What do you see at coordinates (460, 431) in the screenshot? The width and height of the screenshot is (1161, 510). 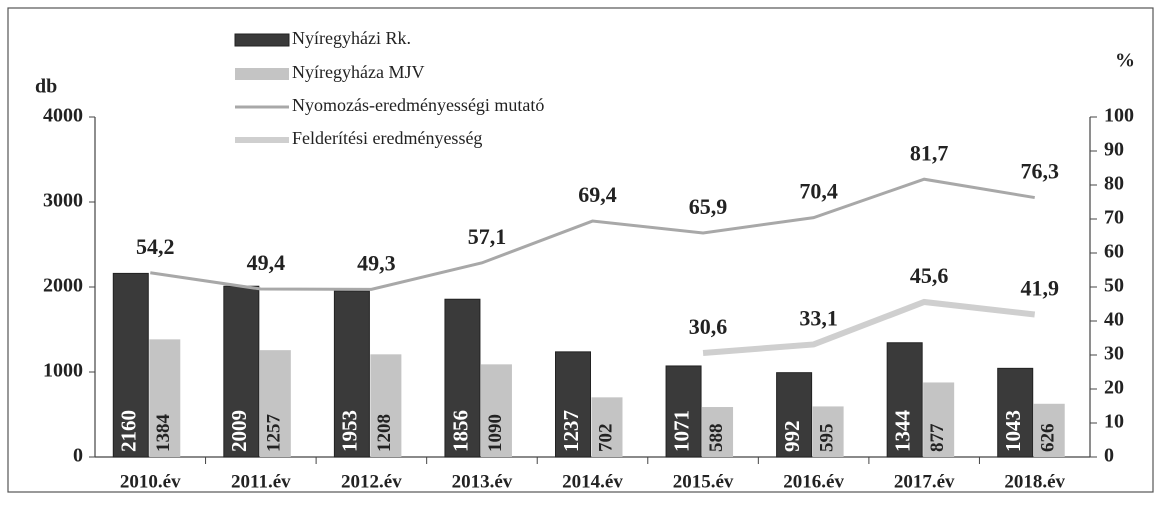 I see `bar-value-label: 1856` at bounding box center [460, 431].